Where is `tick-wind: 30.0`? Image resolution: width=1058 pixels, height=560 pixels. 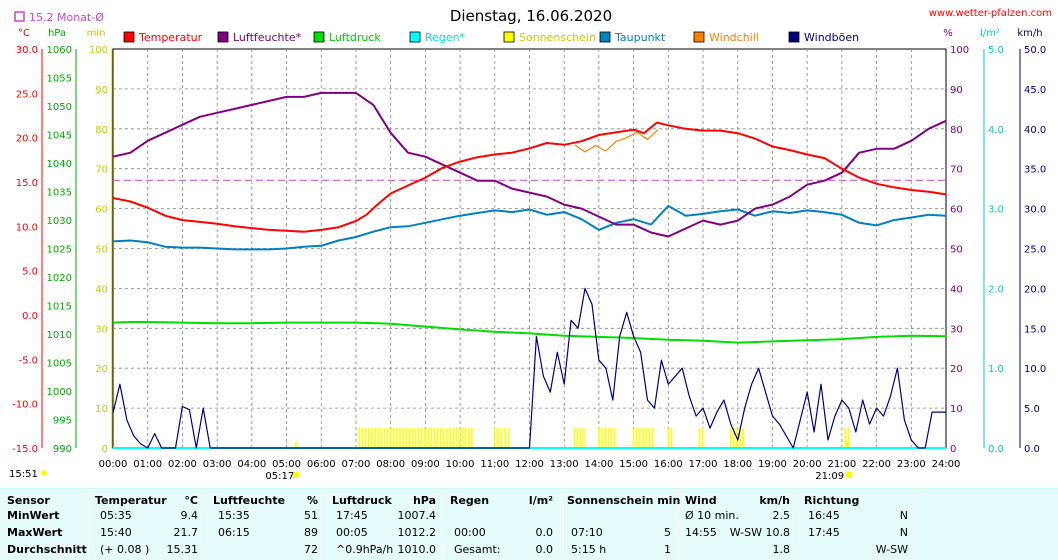 tick-wind: 30.0 is located at coordinates (1035, 210).